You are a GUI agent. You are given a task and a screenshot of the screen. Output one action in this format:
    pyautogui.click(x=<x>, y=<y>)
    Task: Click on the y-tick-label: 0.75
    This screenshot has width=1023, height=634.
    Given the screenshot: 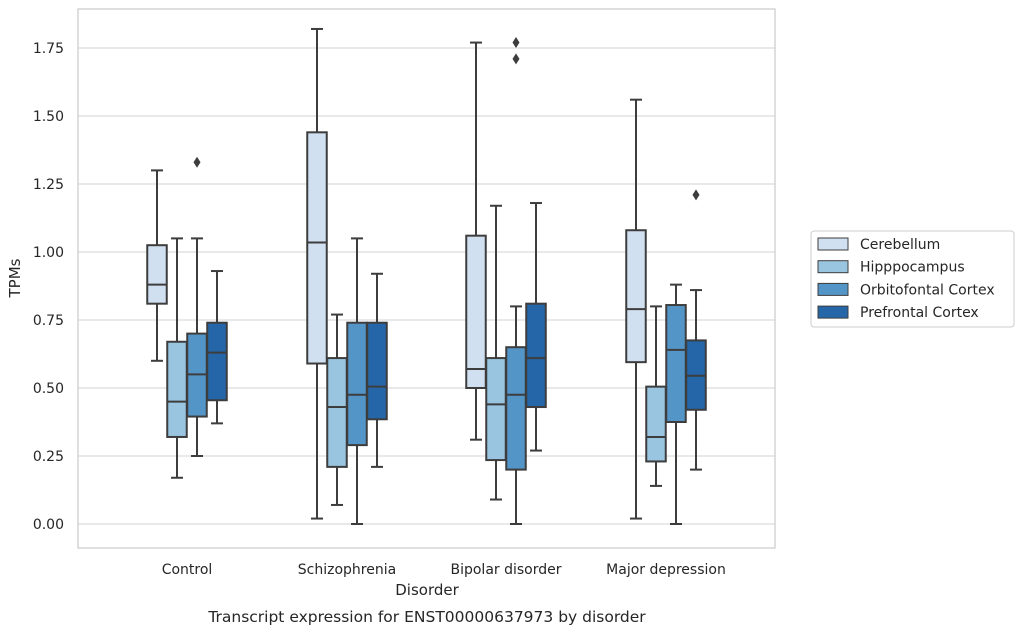 What is the action you would take?
    pyautogui.click(x=48, y=321)
    